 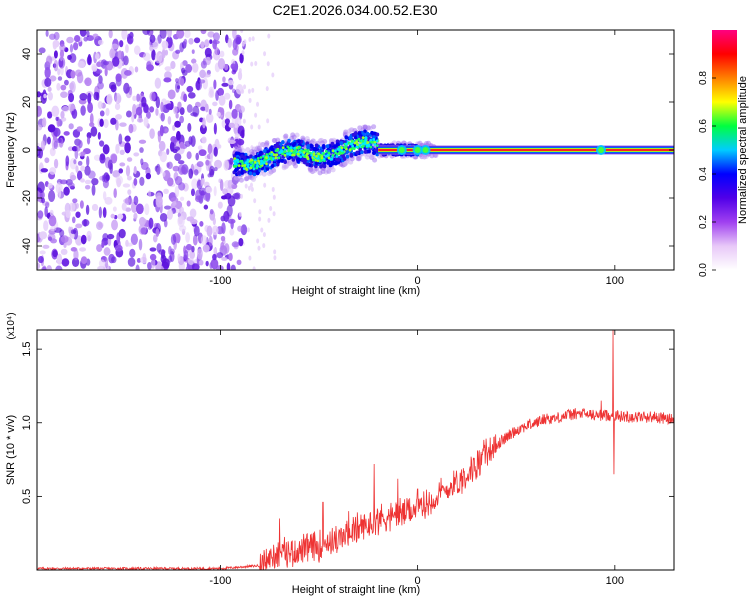 I want to click on y-tick-label: 20, so click(x=27, y=102).